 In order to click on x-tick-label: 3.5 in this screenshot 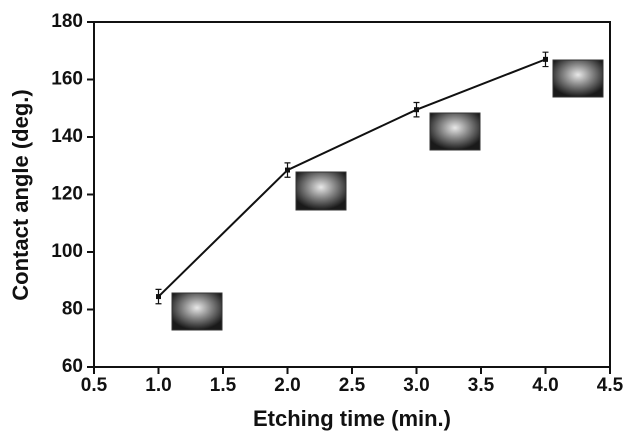, I will do `click(481, 385)`.